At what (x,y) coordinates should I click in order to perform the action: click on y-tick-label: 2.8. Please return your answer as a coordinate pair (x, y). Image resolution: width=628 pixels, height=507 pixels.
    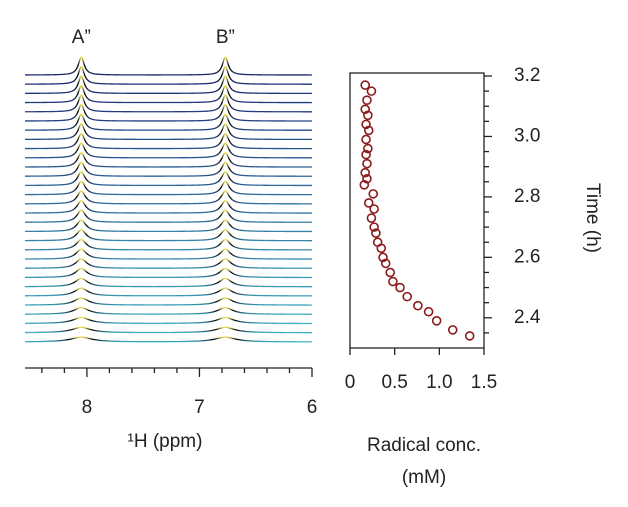
    Looking at the image, I should click on (527, 196).